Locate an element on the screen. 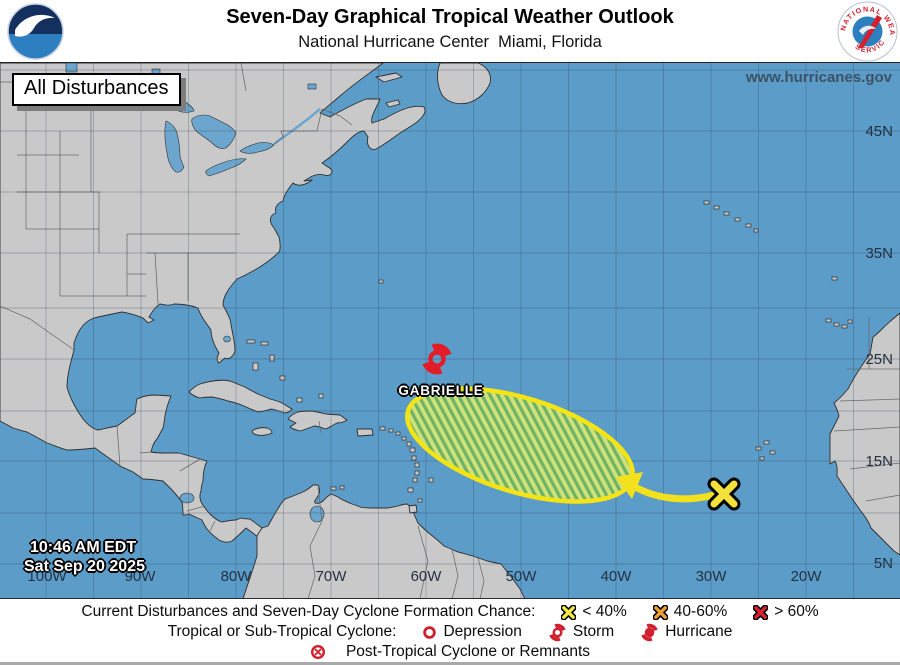 This screenshot has height=665, width=900. timestamp-time: 10:46 AM EDT is located at coordinates (83, 547).